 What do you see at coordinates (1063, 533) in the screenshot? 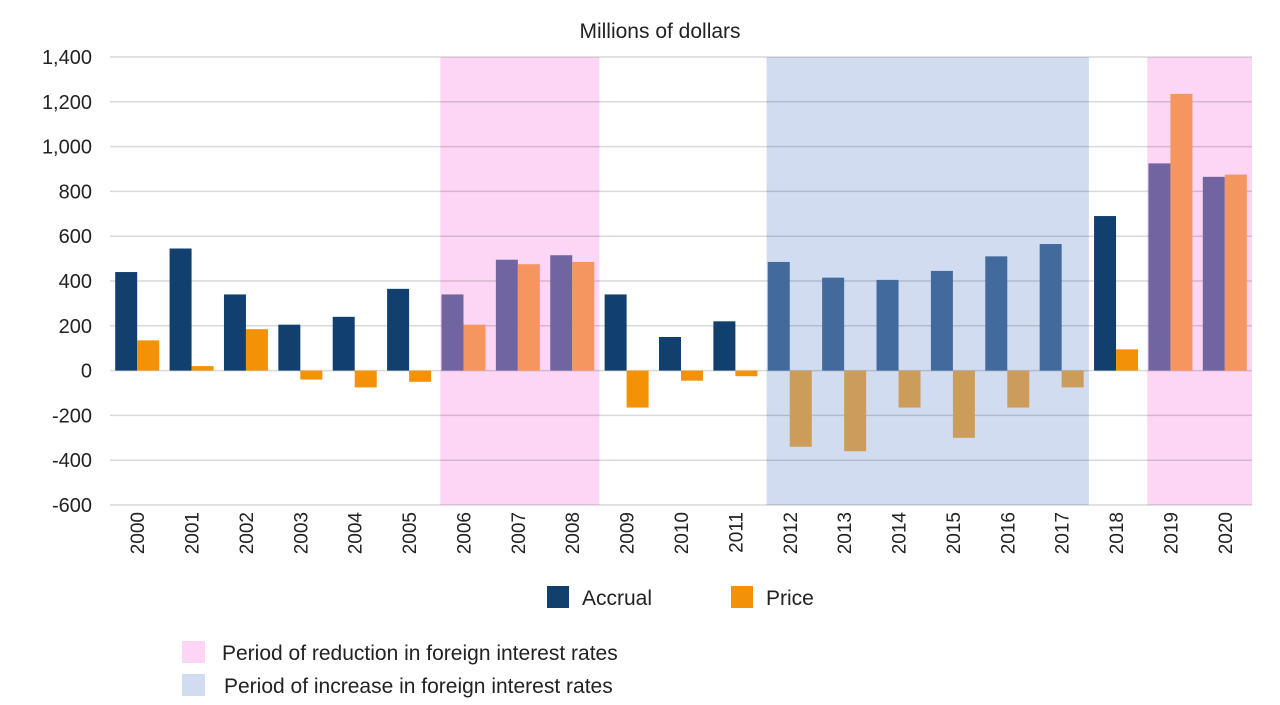
I see `x-tick-label: 2017` at bounding box center [1063, 533].